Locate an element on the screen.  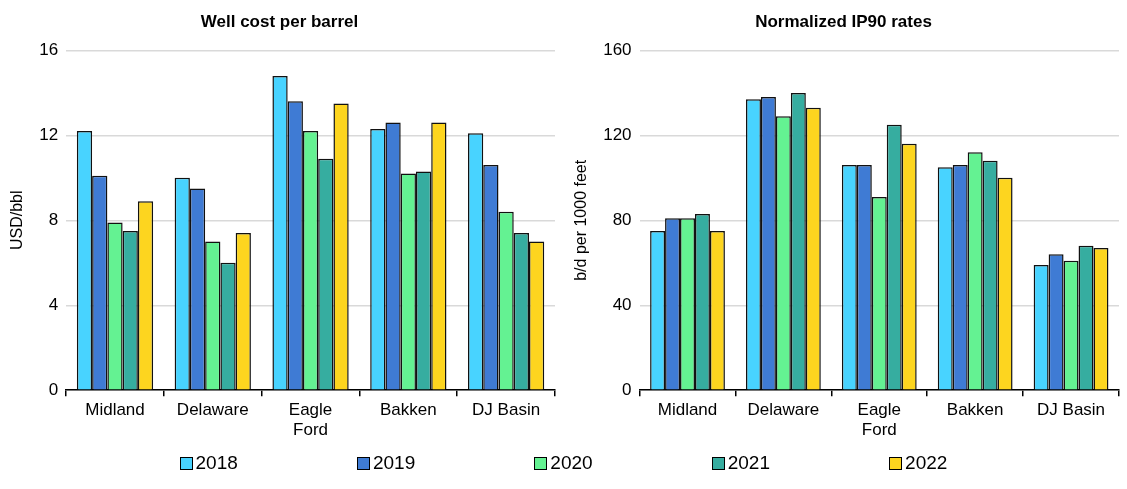
legend-label: 2018 is located at coordinates (216, 463).